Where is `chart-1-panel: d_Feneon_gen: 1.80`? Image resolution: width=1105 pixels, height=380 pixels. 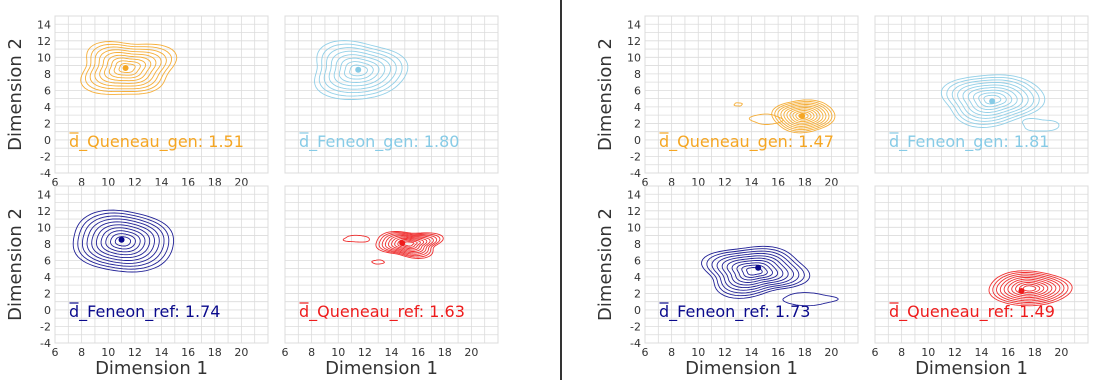 chart-1-panel: d_Feneon_gen: 1.80 is located at coordinates (391, 94).